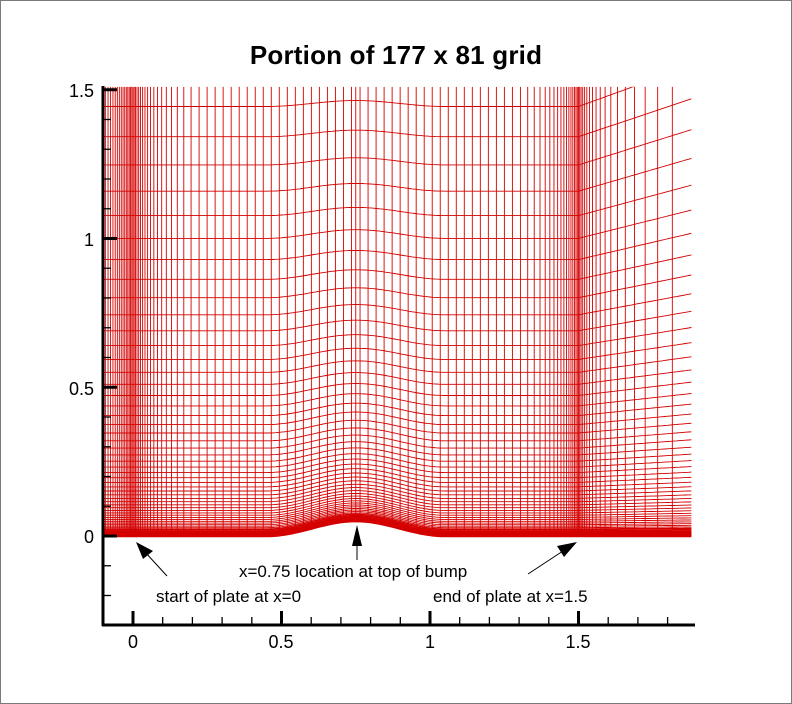 The width and height of the screenshot is (792, 704). What do you see at coordinates (81, 314) in the screenshot?
I see `y-tick-labels: 0 0.5 1 1.5` at bounding box center [81, 314].